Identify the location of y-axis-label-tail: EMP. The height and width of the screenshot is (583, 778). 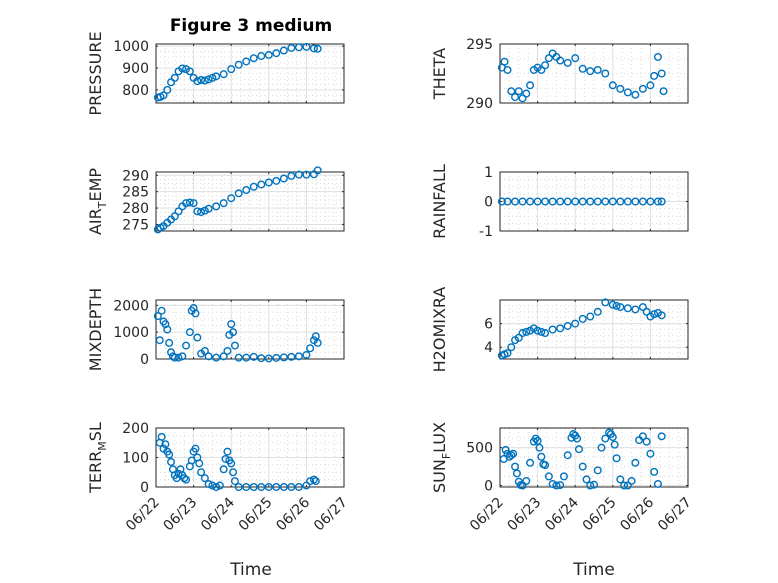
(95, 185).